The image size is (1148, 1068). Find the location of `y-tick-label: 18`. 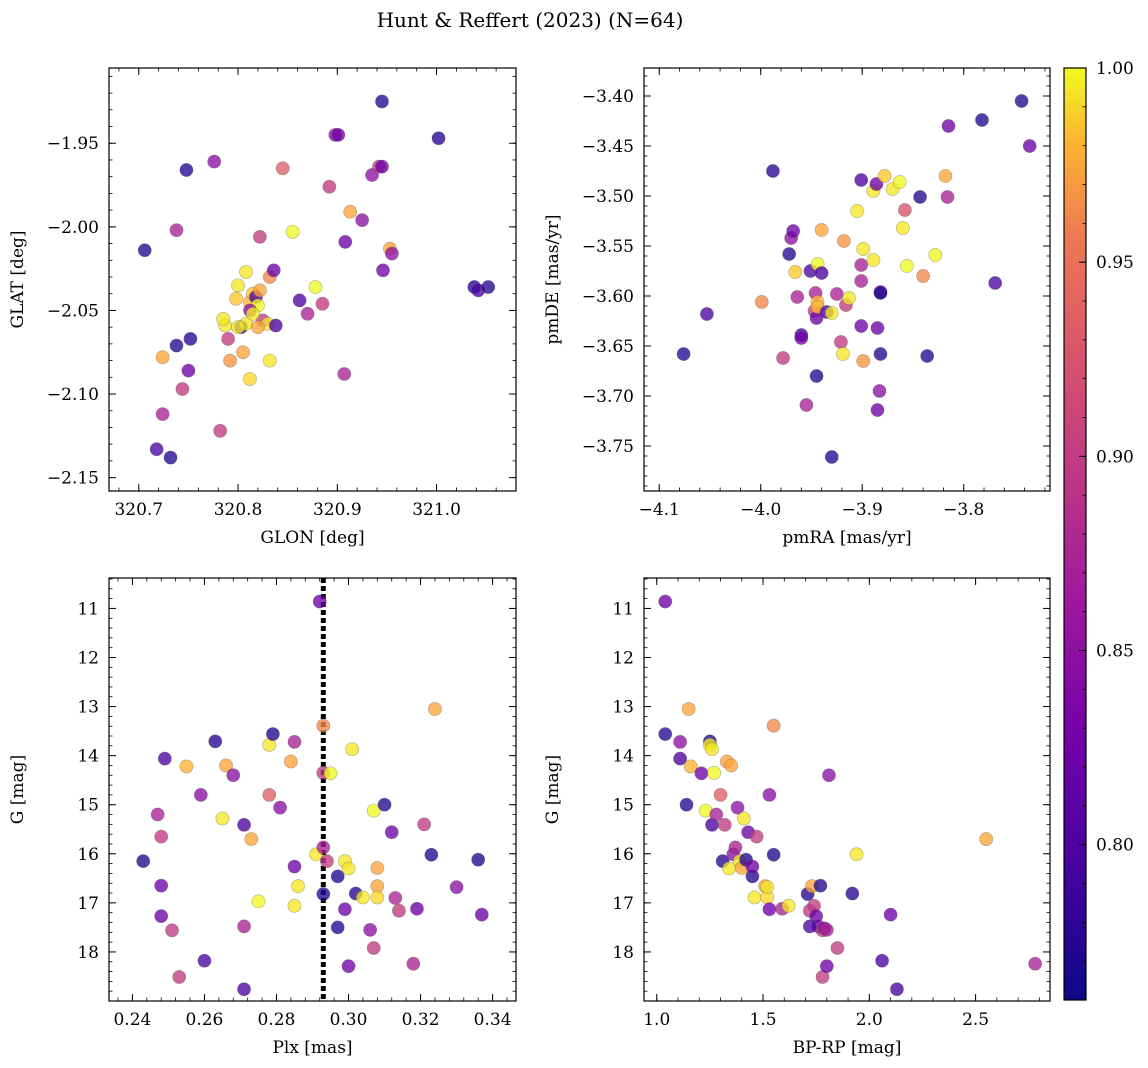

y-tick-label: 18 is located at coordinates (623, 953).